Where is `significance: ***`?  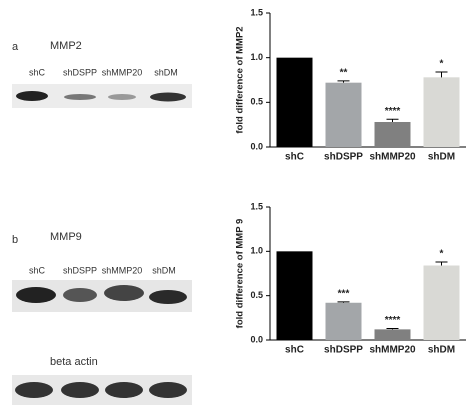
significance: *** is located at coordinates (344, 294).